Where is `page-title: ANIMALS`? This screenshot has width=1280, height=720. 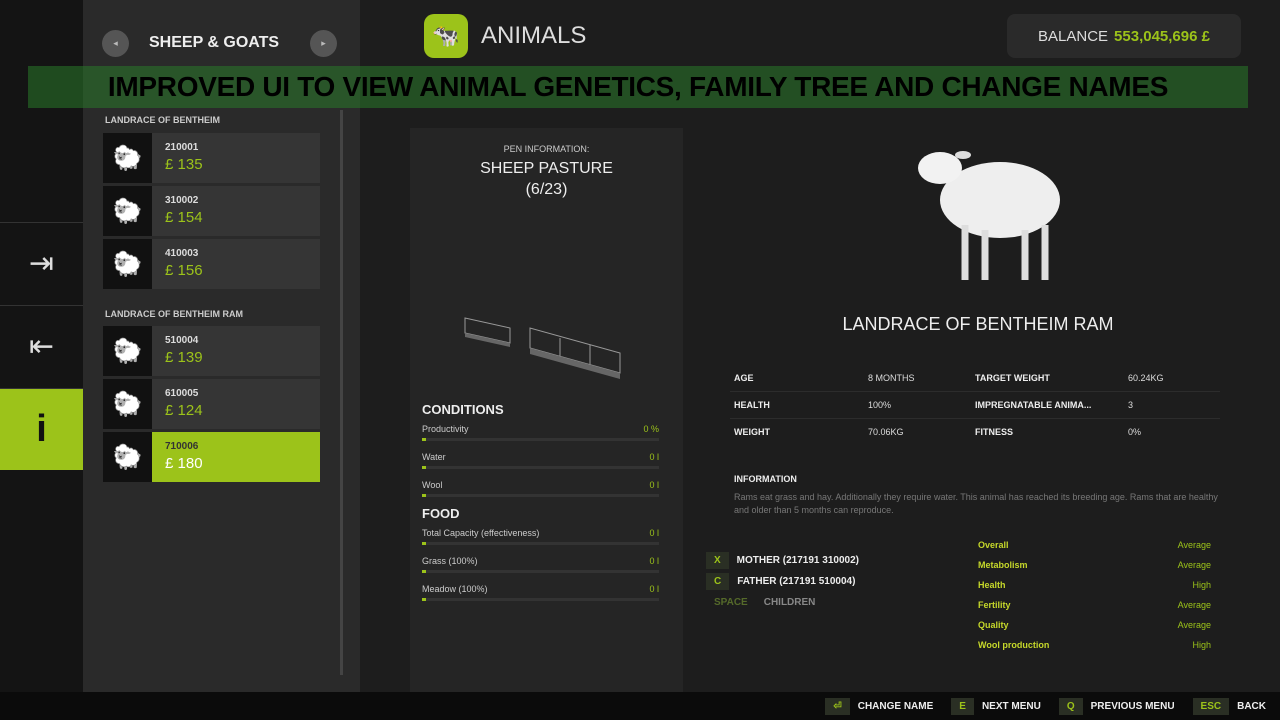
page-title: ANIMALS is located at coordinates (534, 35).